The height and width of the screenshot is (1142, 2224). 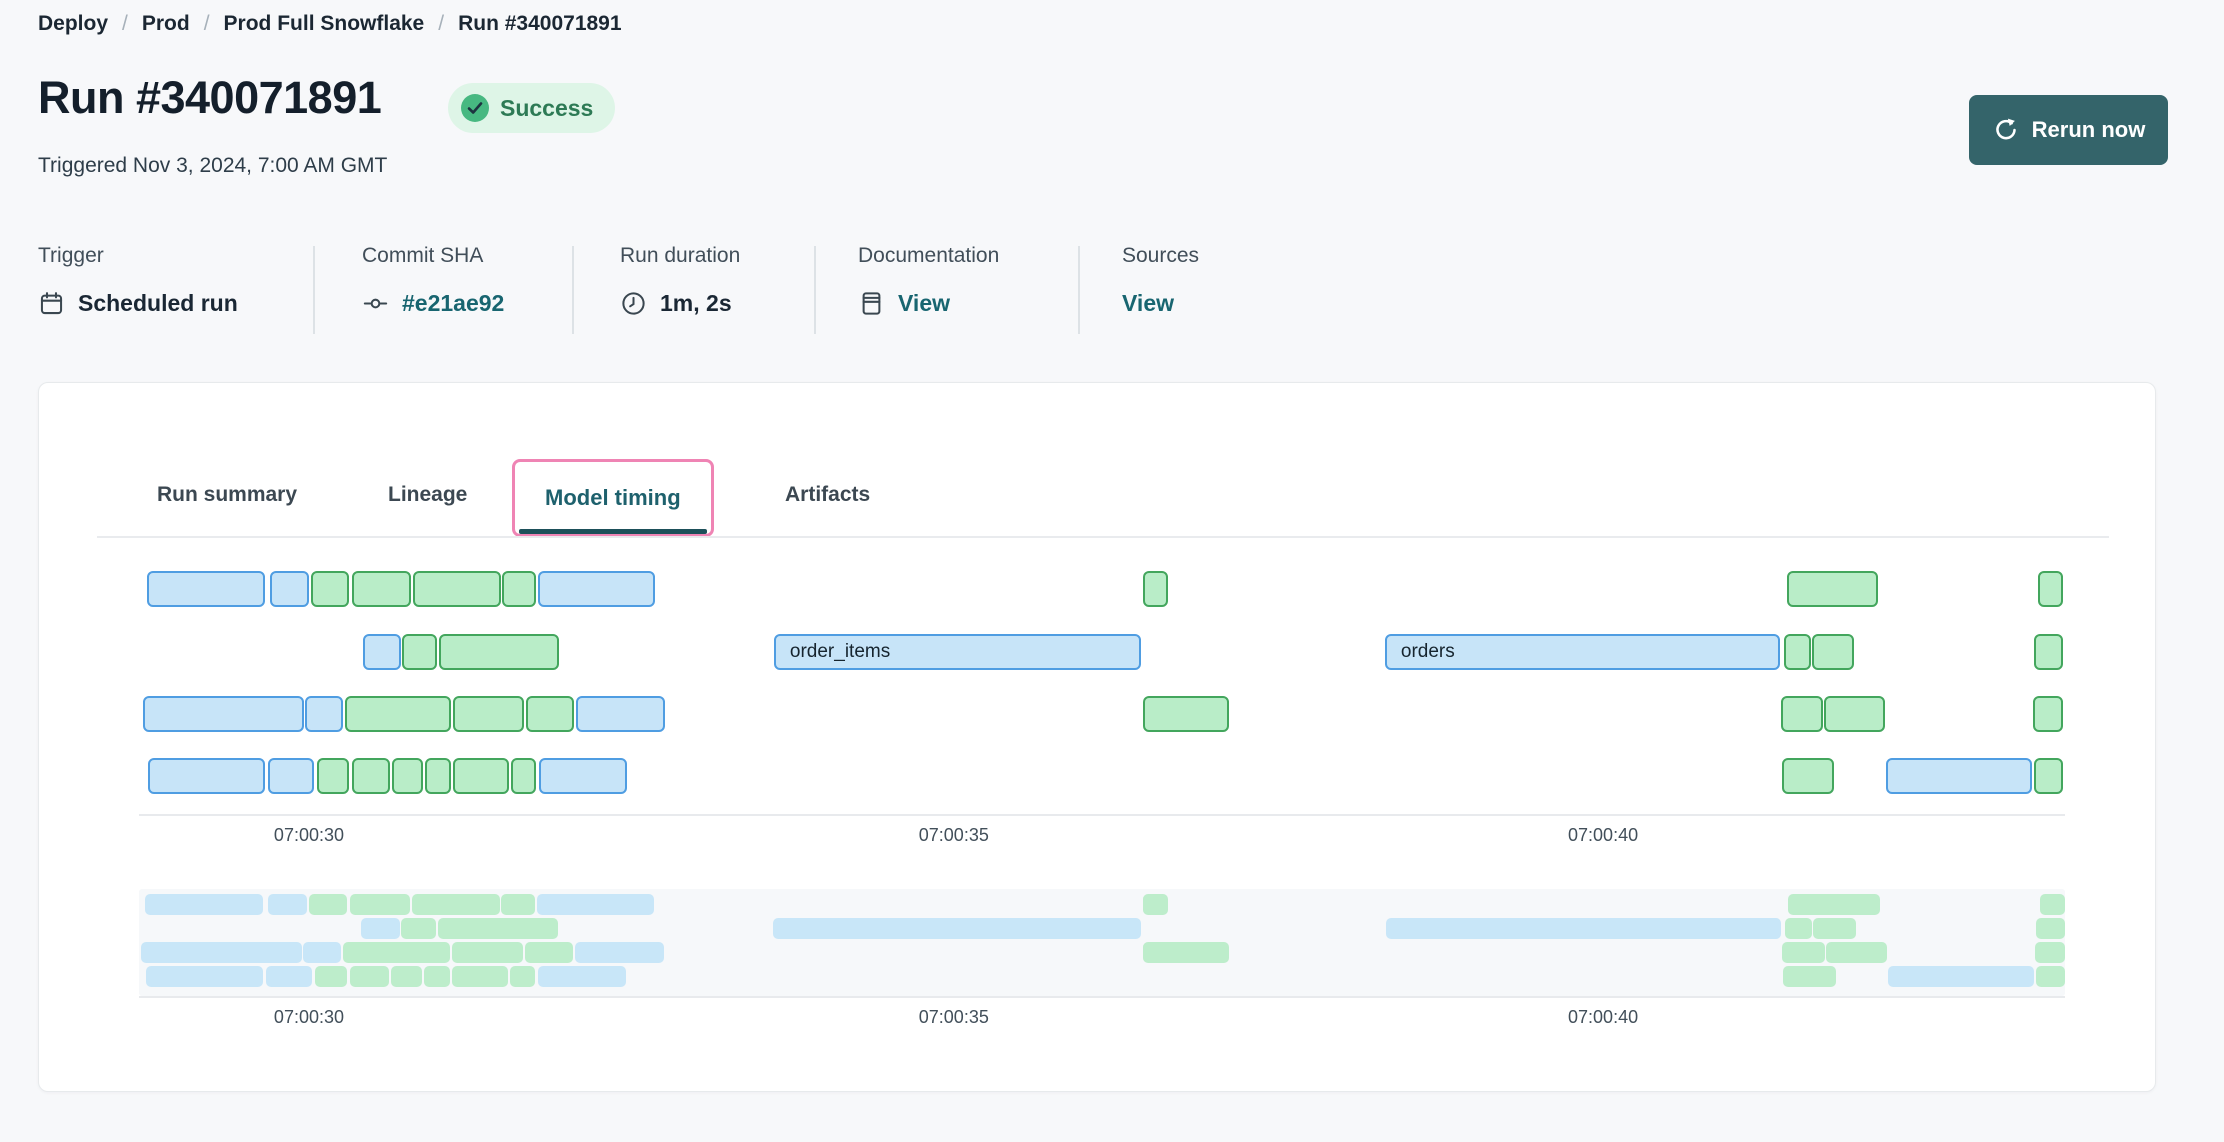 I want to click on document-icon, so click(x=871, y=303).